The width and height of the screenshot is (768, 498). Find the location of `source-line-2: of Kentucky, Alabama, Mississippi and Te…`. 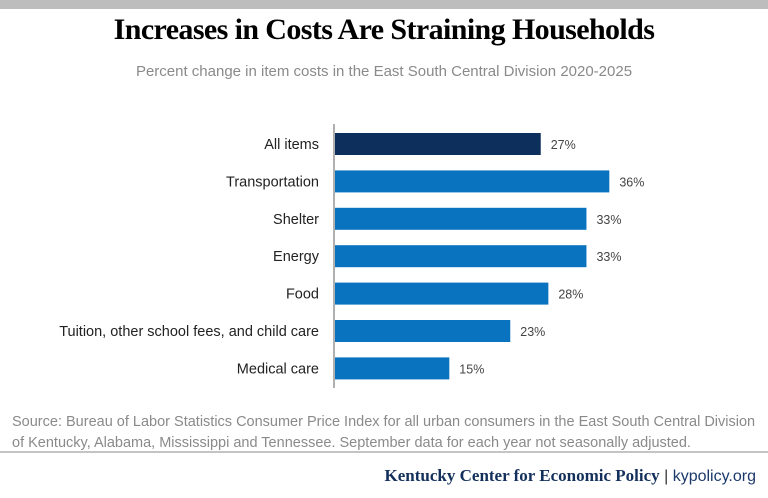

source-line-2: of Kentucky, Alabama, Mississippi and Te… is located at coordinates (351, 443).